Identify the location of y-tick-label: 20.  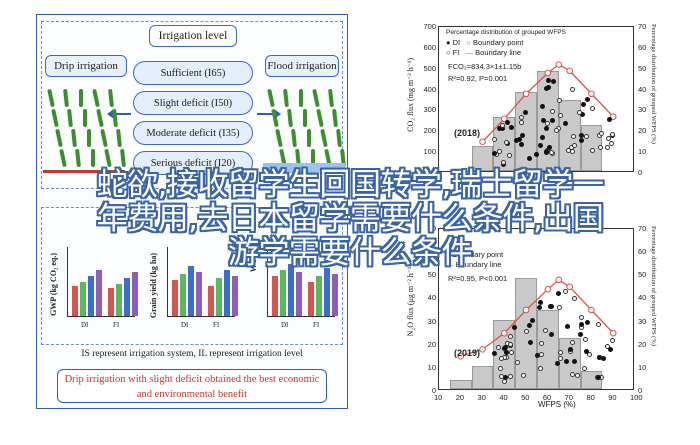
(431, 344).